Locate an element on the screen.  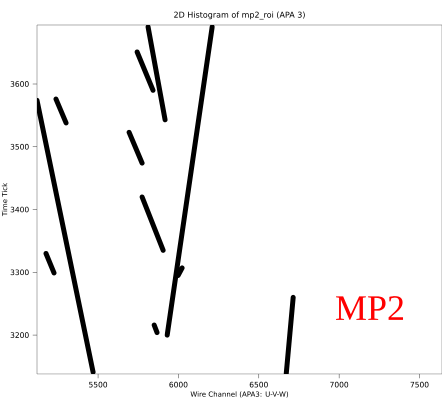
annotation: MP2 is located at coordinates (370, 308).